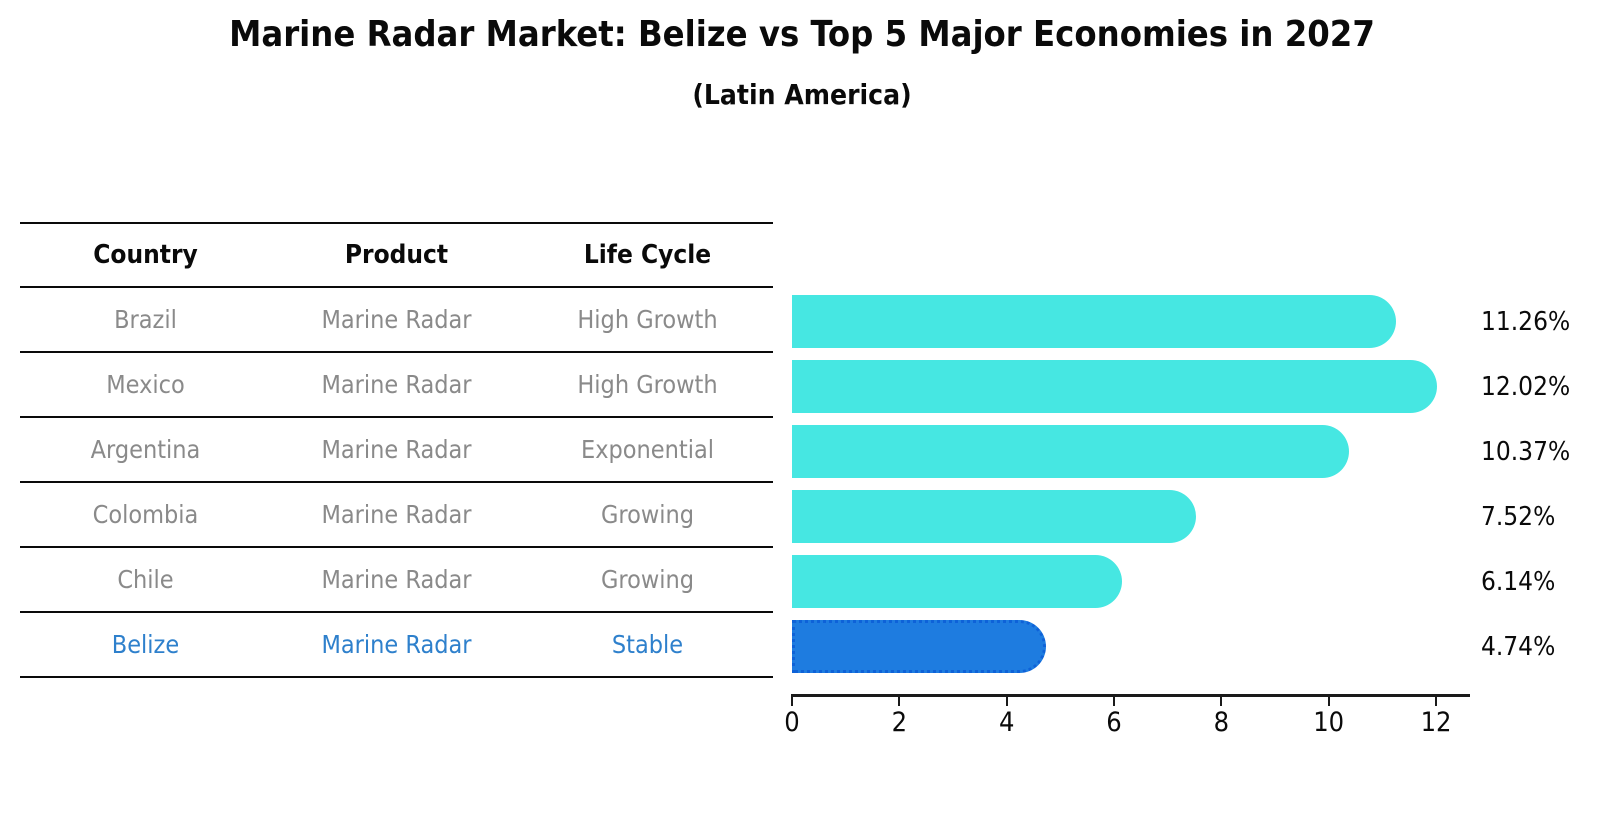 The width and height of the screenshot is (1604, 823). Describe the element at coordinates (647, 644) in the screenshot. I see `table-cell-life-cycle: Stable` at that location.